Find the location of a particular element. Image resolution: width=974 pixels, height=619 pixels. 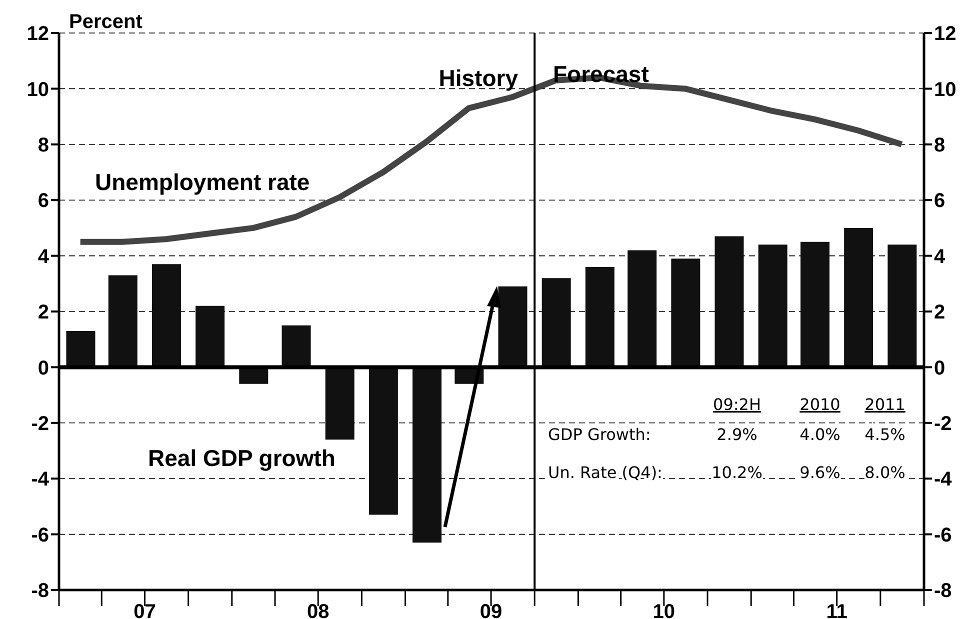

y2-tick-label: 0 is located at coordinates (940, 368).